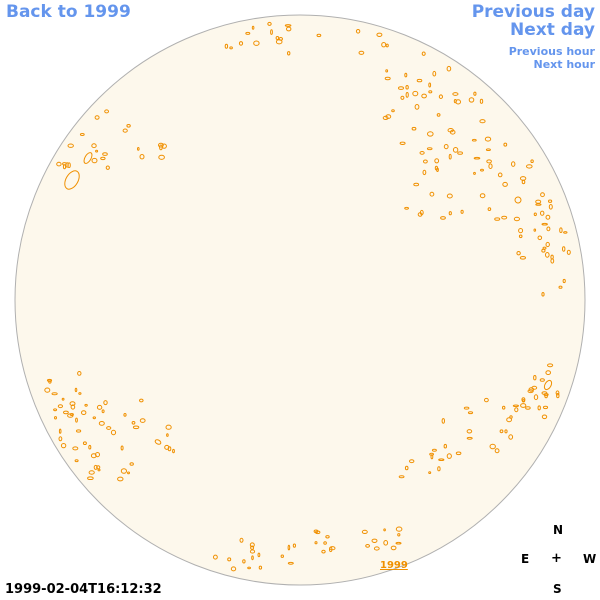 This screenshot has height=600, width=600. Describe the element at coordinates (552, 30) in the screenshot. I see `next-day-link: Next day` at that location.